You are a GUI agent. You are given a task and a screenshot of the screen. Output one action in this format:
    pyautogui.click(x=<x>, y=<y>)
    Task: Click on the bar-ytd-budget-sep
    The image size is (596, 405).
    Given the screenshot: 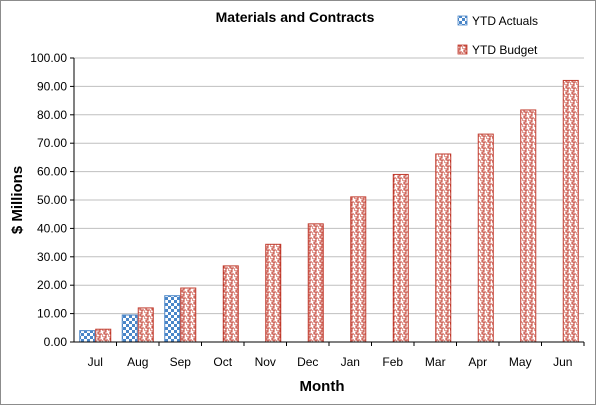 What is the action you would take?
    pyautogui.click(x=188, y=315)
    